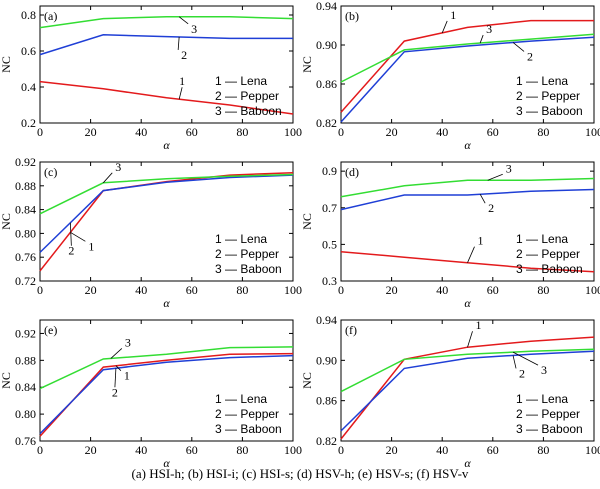 The width and height of the screenshot is (600, 489). I want to click on panel-label: (e), so click(50, 330).